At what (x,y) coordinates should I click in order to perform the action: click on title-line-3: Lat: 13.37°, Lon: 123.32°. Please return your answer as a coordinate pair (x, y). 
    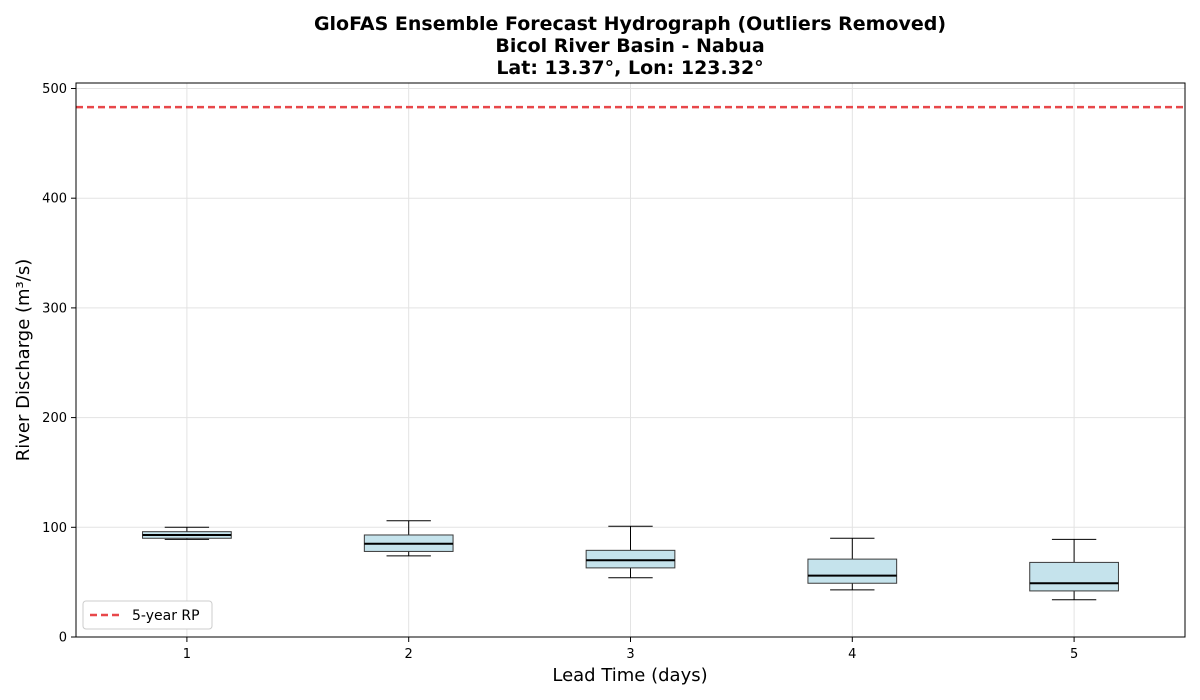
    Looking at the image, I should click on (629, 68).